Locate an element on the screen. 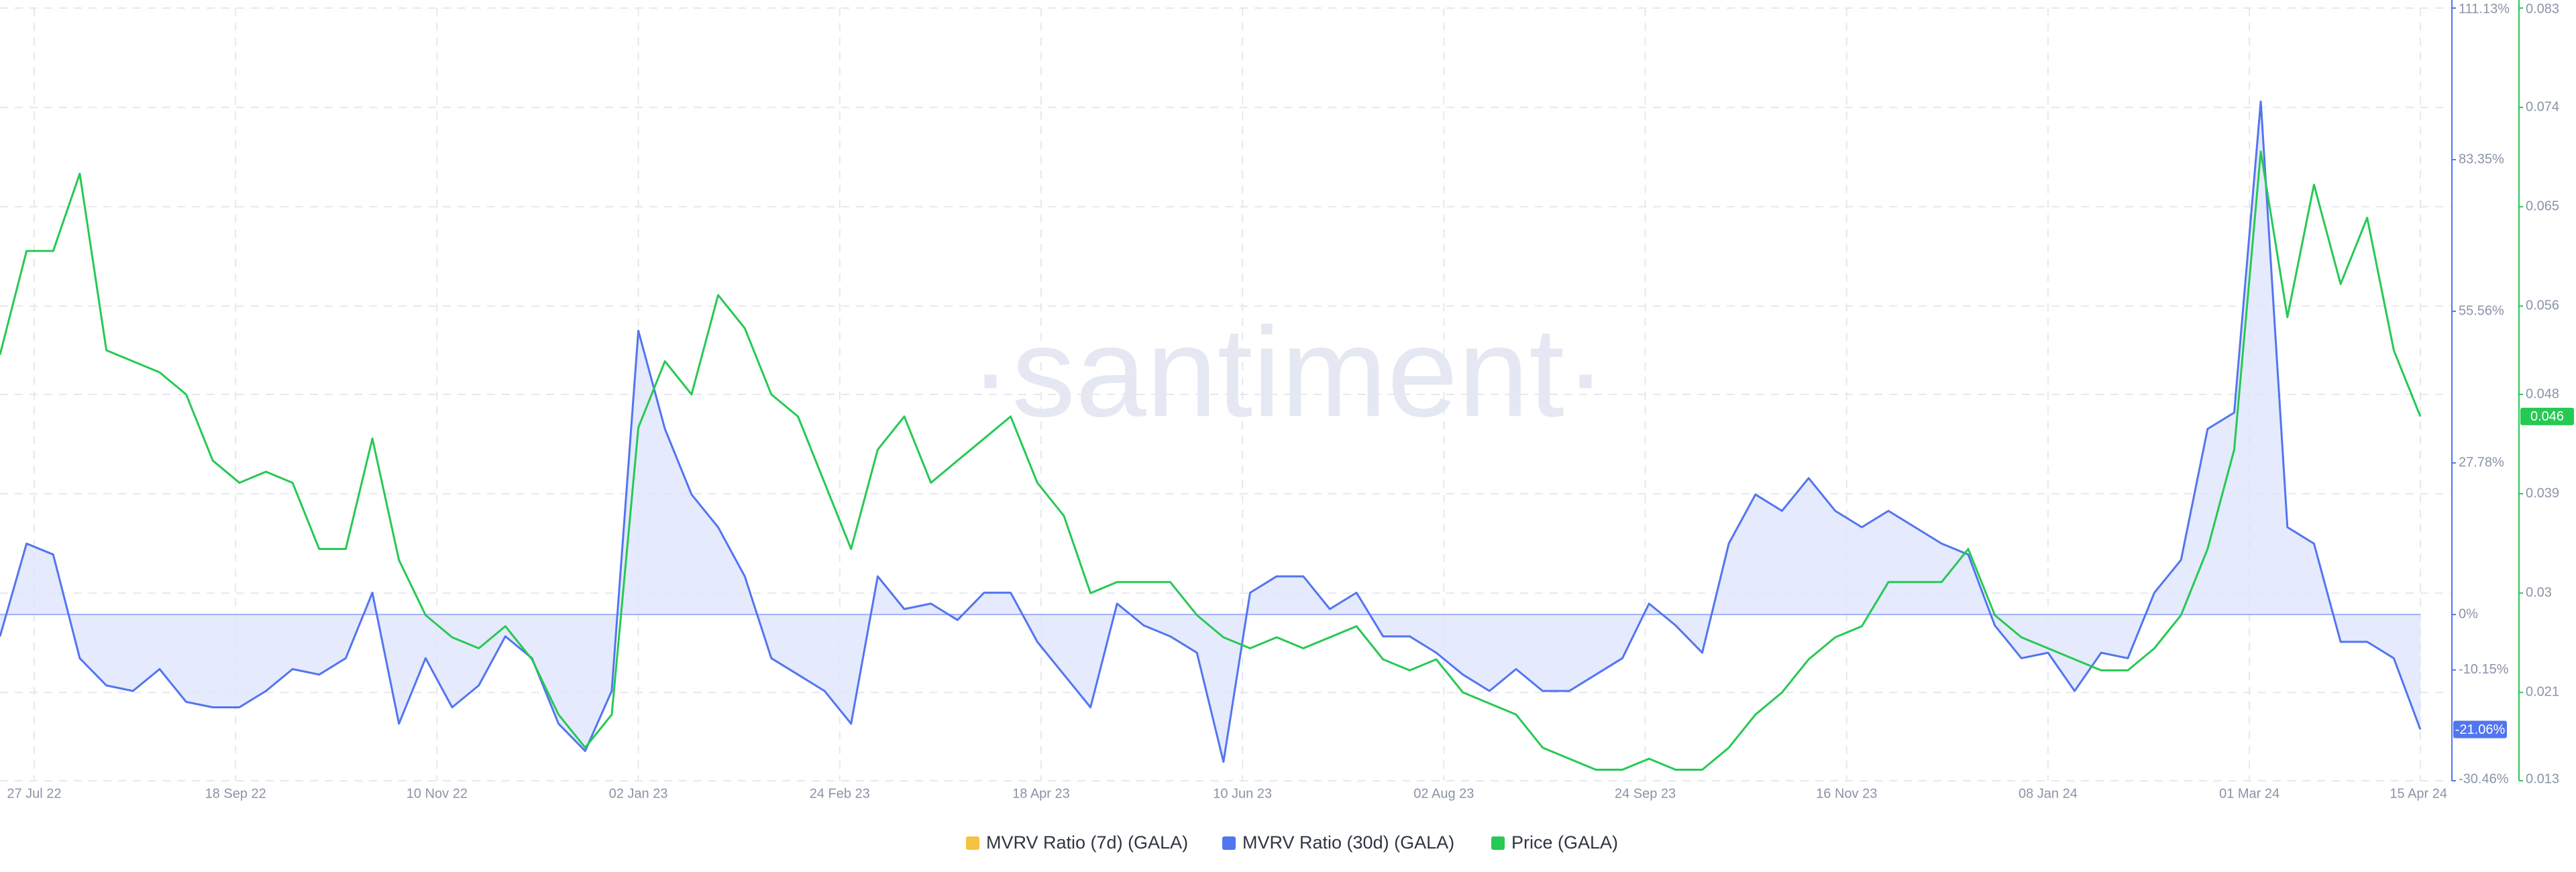  y2-tick-label: 0.03 is located at coordinates (2539, 593).